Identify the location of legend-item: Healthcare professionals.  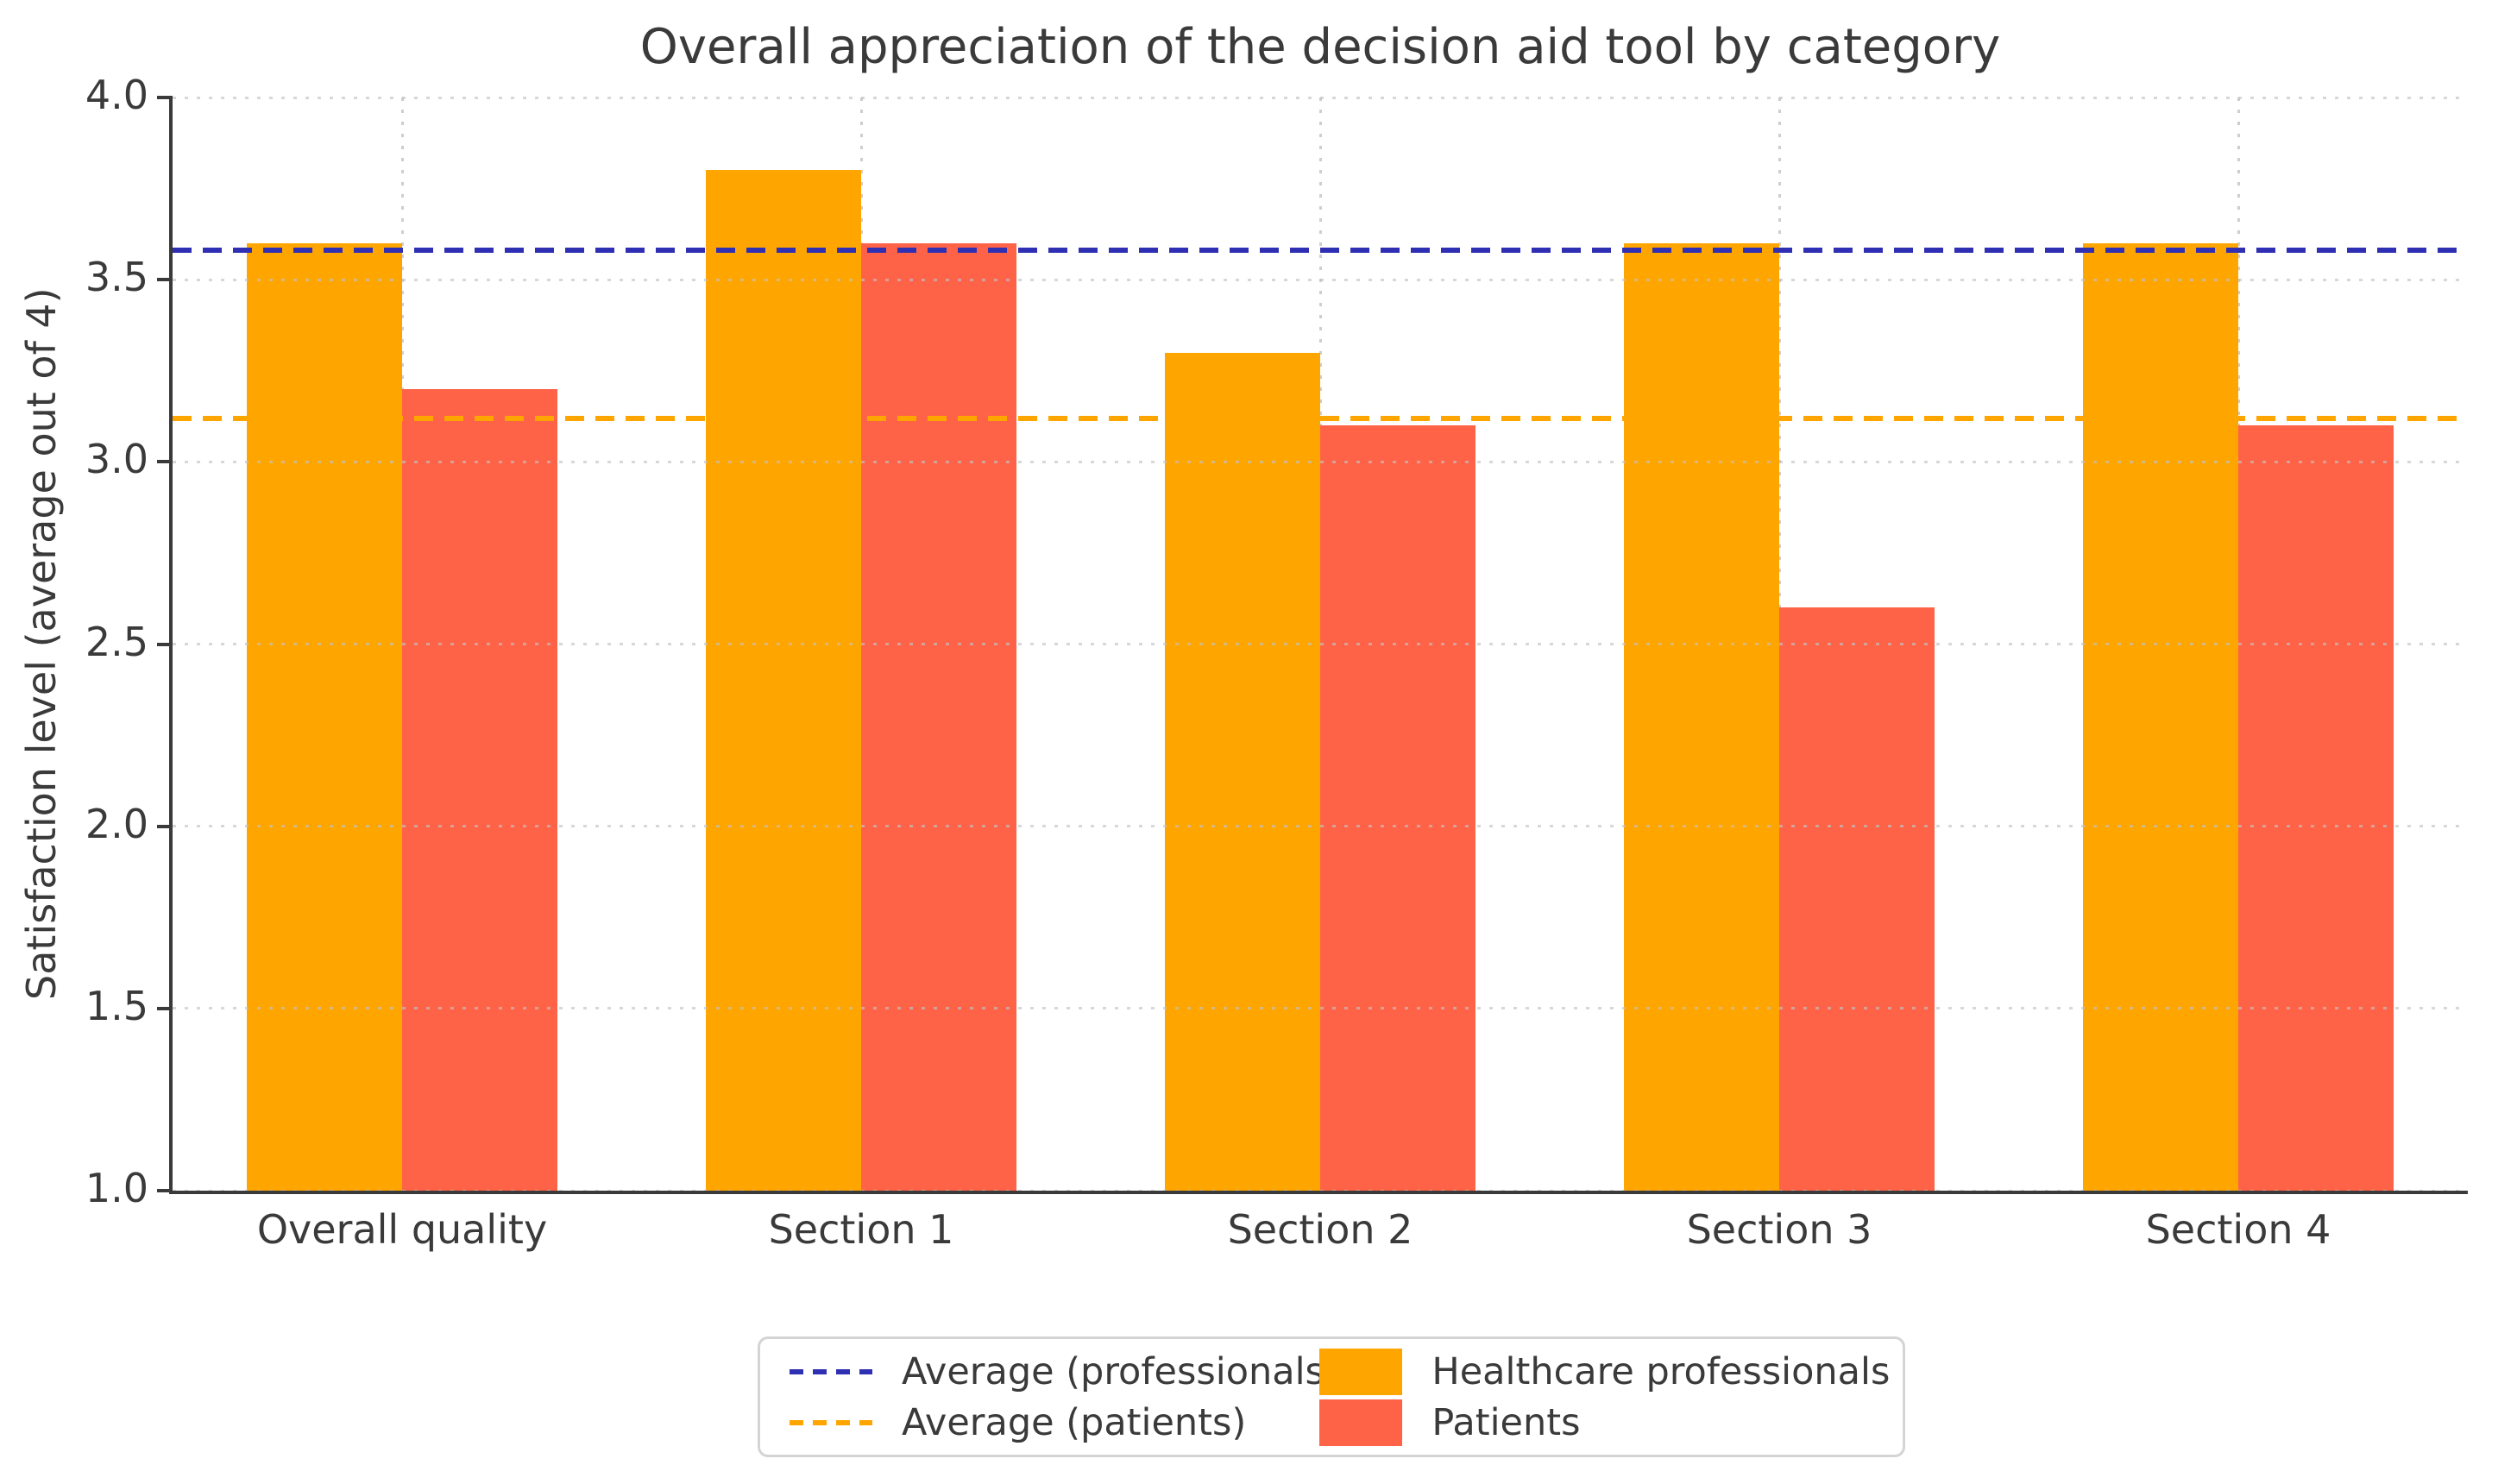
(1606, 1371).